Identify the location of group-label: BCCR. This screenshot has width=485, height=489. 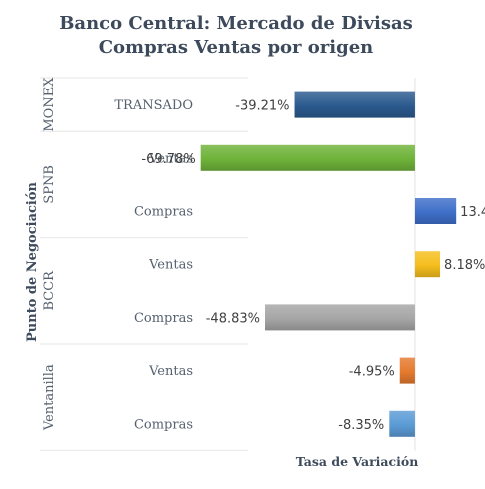
(49, 290).